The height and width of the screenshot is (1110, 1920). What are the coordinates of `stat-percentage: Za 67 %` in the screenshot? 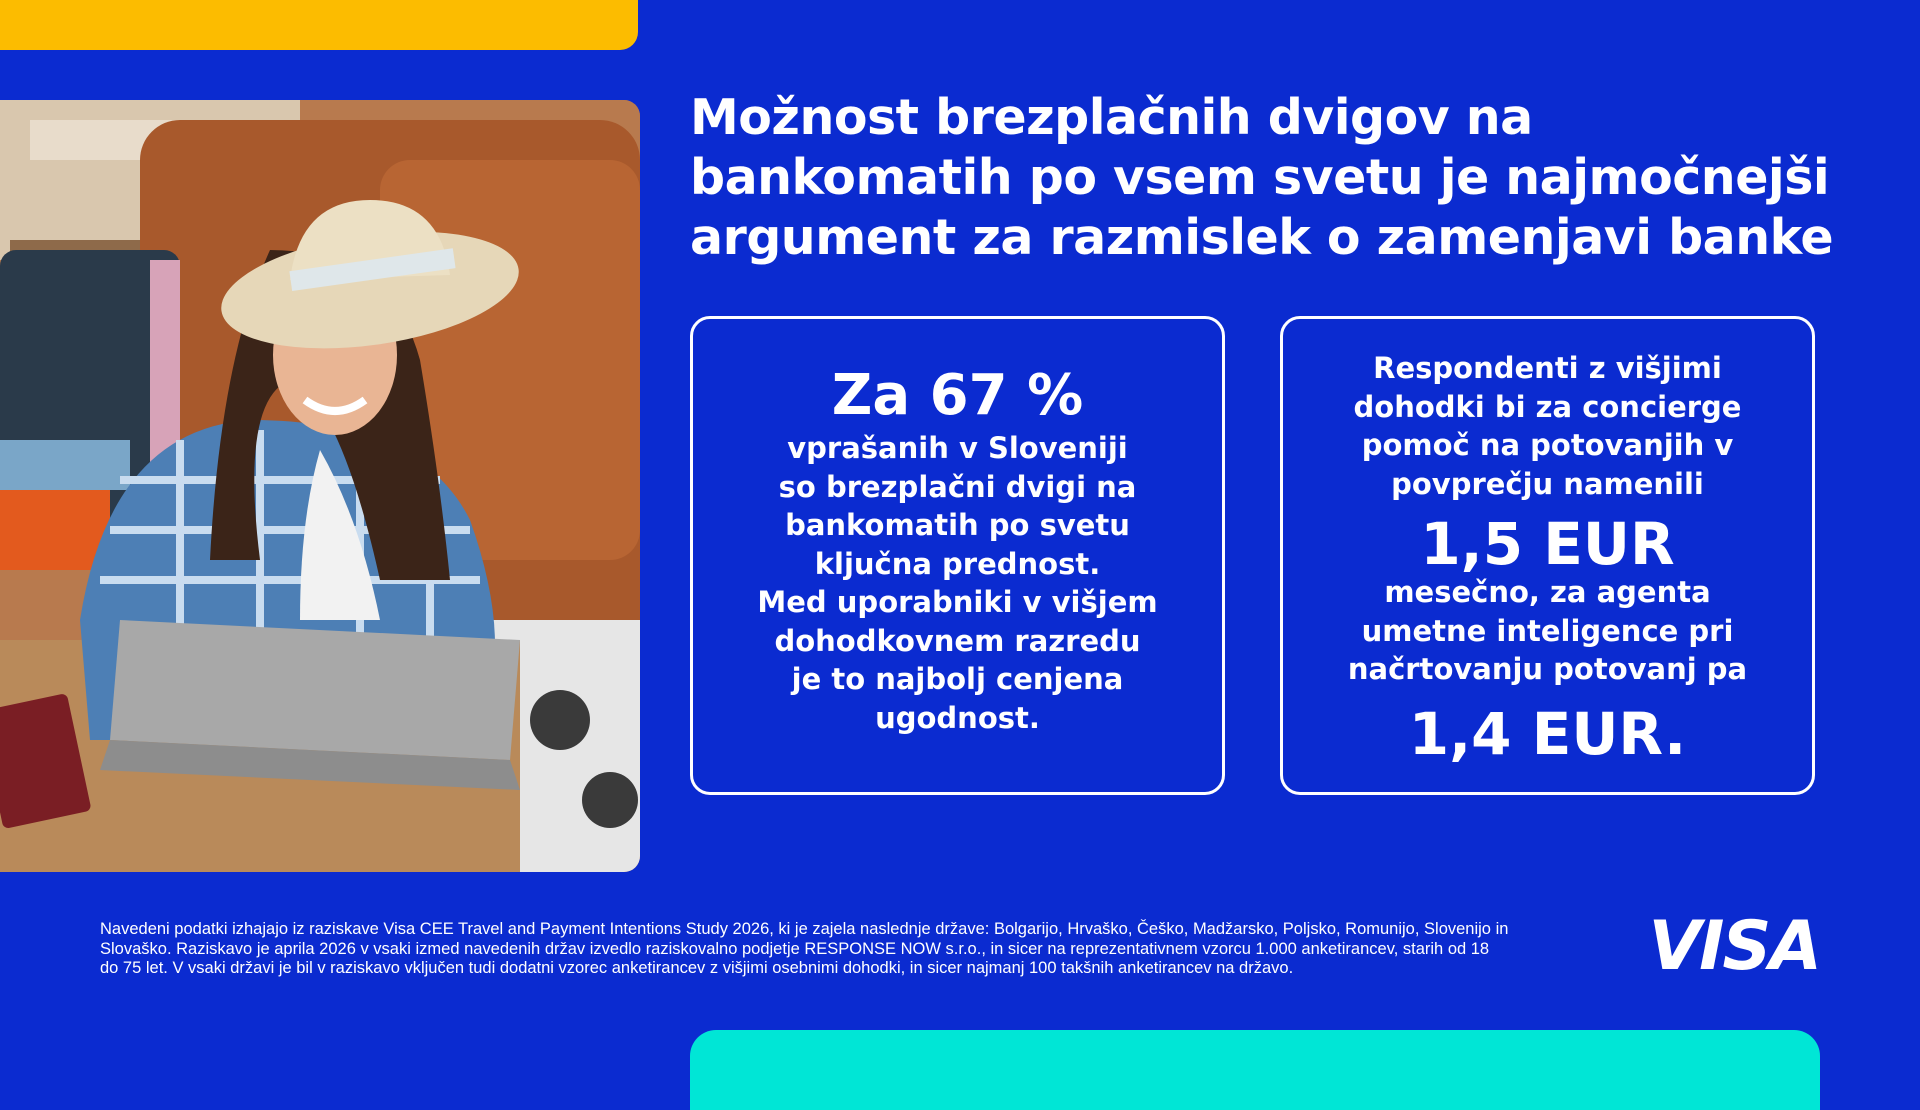 It's located at (957, 395).